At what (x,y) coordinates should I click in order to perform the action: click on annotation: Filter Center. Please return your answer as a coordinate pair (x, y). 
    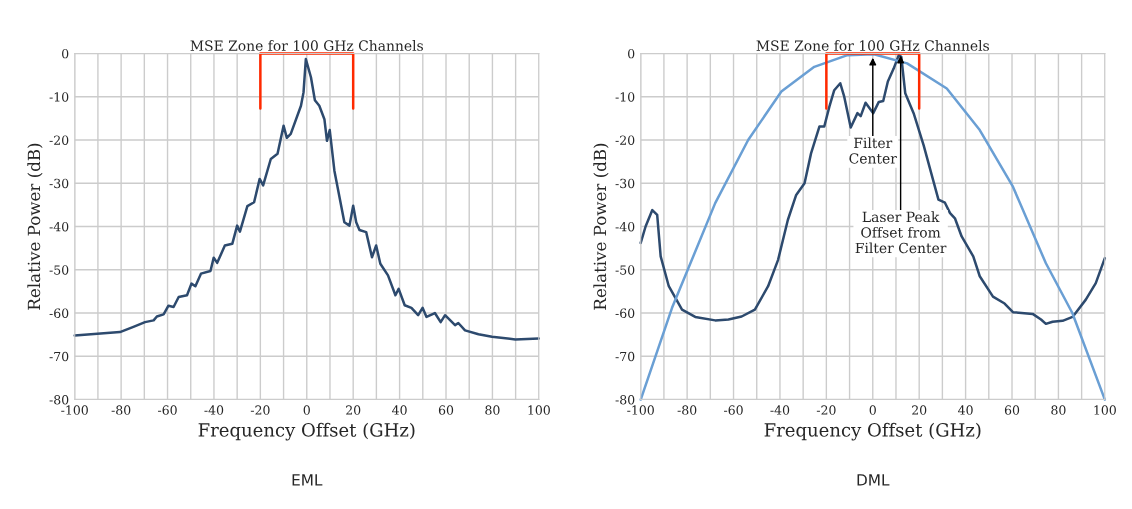
    Looking at the image, I should click on (873, 150).